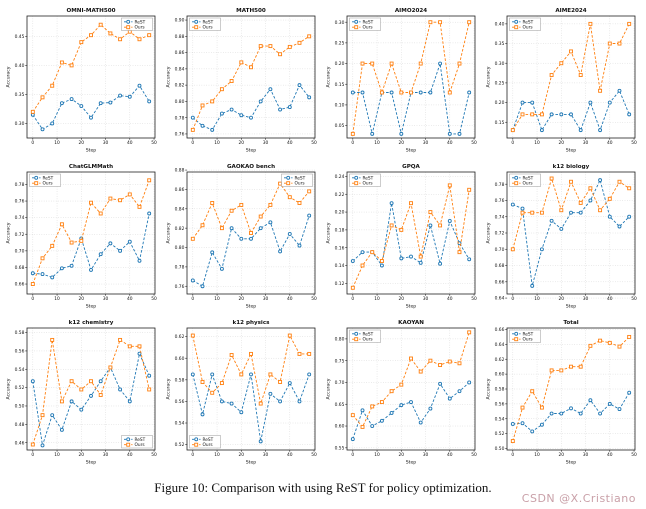 This screenshot has width=646, height=509. What do you see at coordinates (411, 11) in the screenshot?
I see `svg-text: AIMO2024` at bounding box center [411, 11].